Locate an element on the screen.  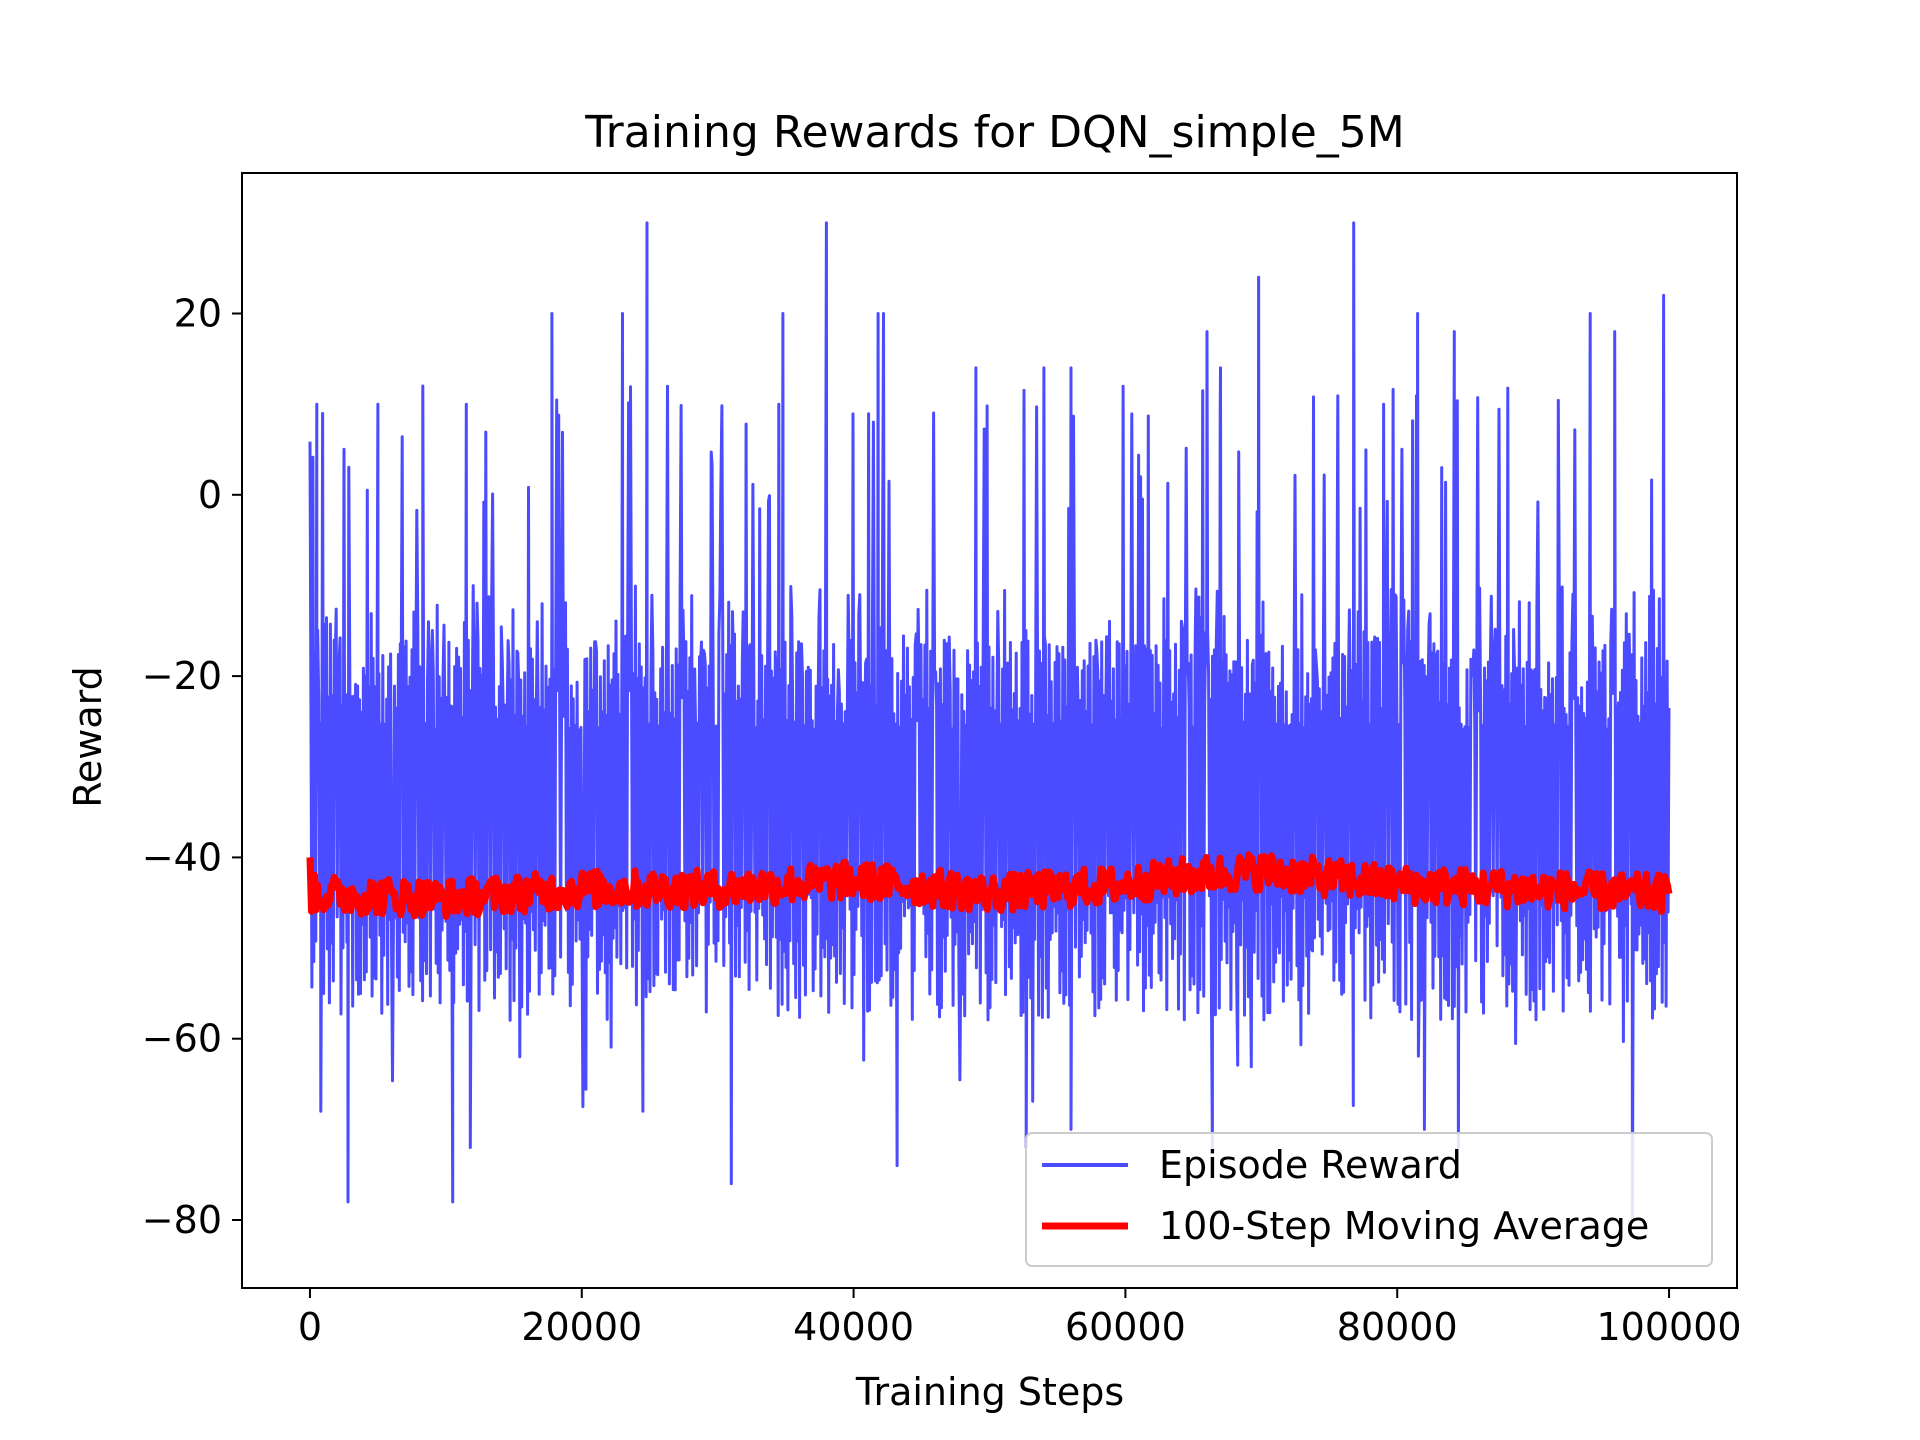
legend-box is located at coordinates (1369, 1199).